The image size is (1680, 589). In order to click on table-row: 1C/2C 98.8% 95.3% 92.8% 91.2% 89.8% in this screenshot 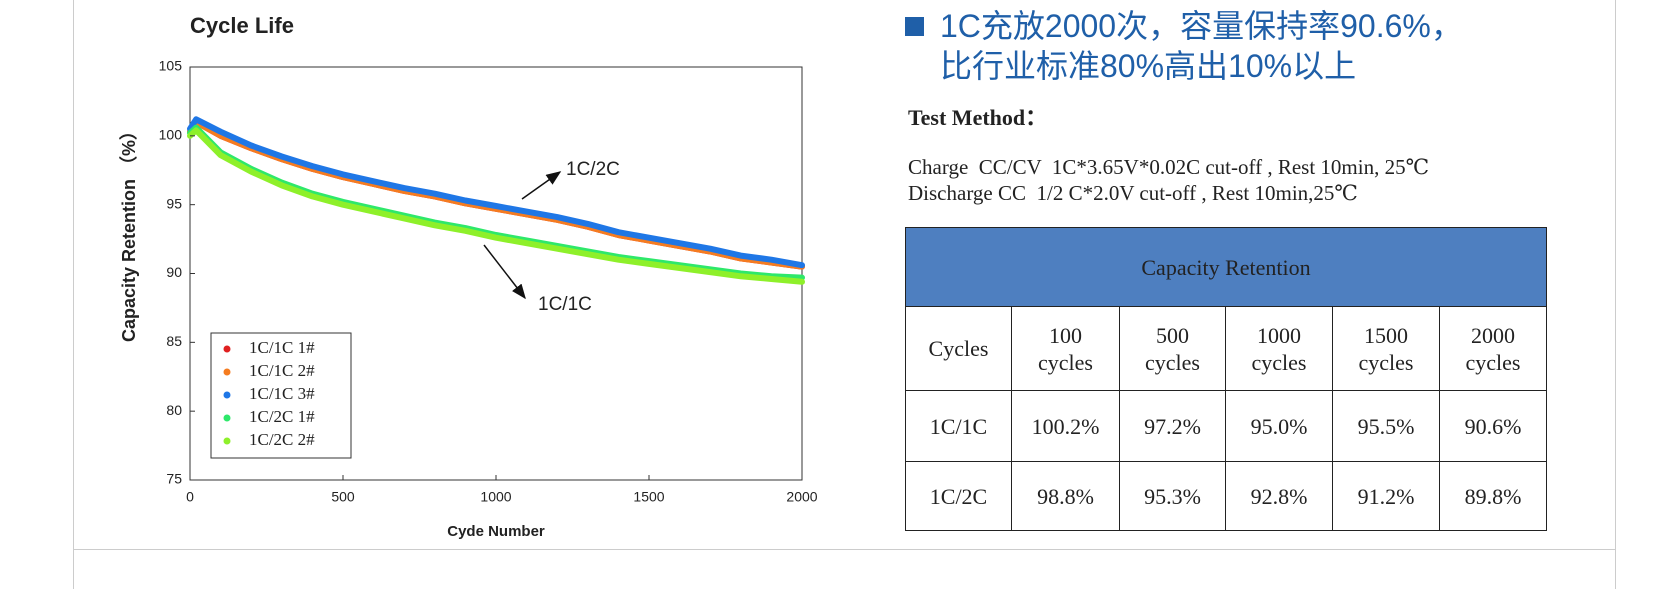, I will do `click(1226, 496)`.